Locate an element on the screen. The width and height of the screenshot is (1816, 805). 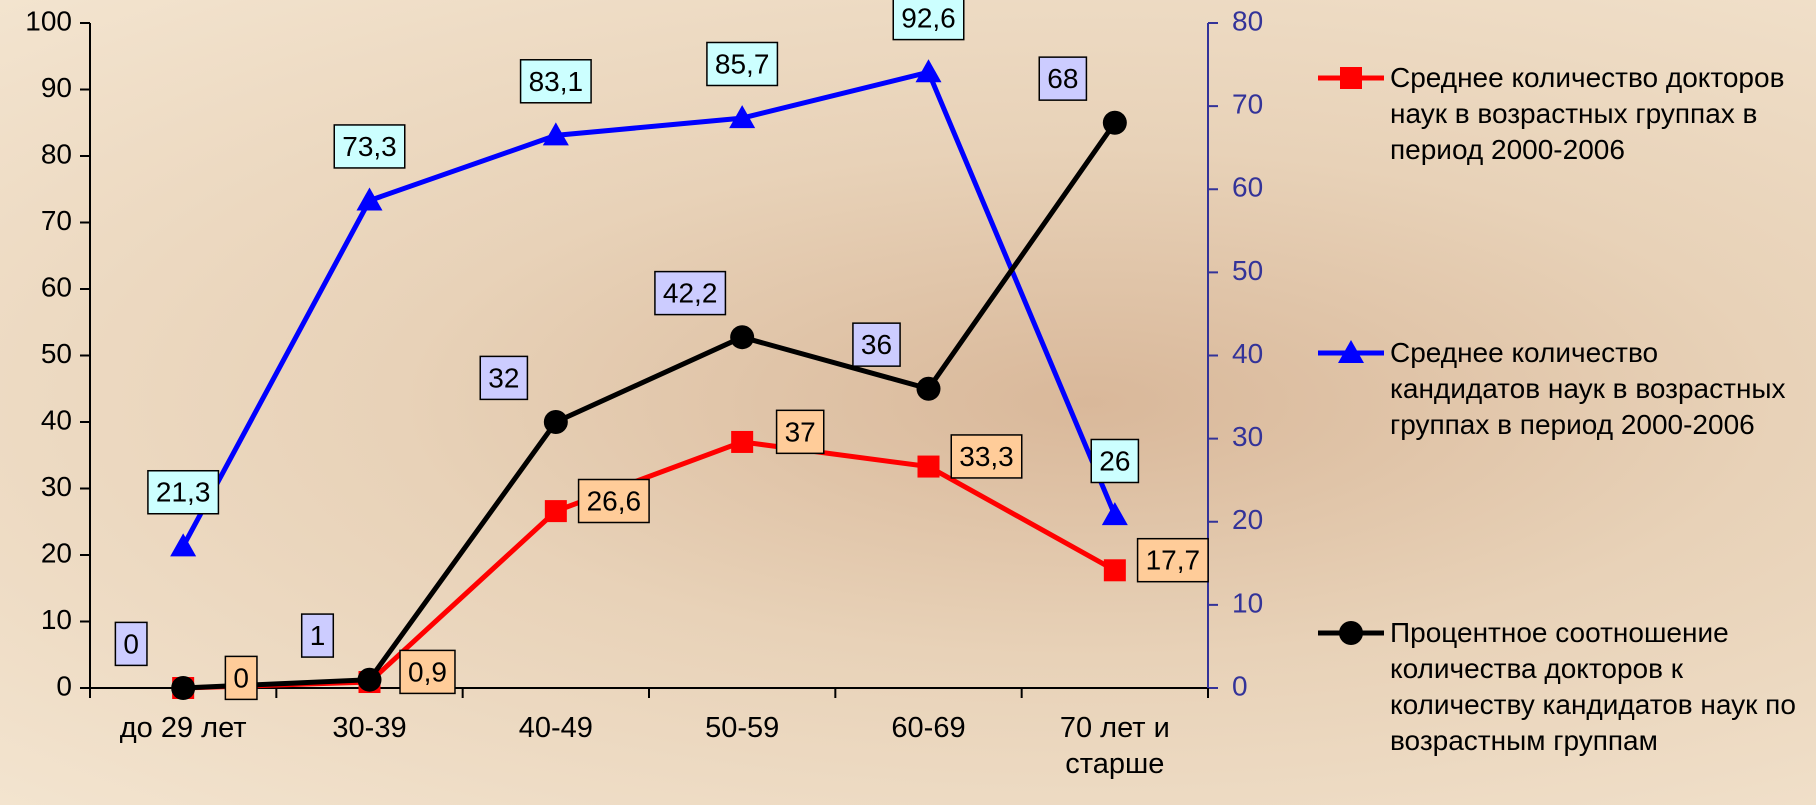
data-label-text: 83,1 is located at coordinates (556, 81).